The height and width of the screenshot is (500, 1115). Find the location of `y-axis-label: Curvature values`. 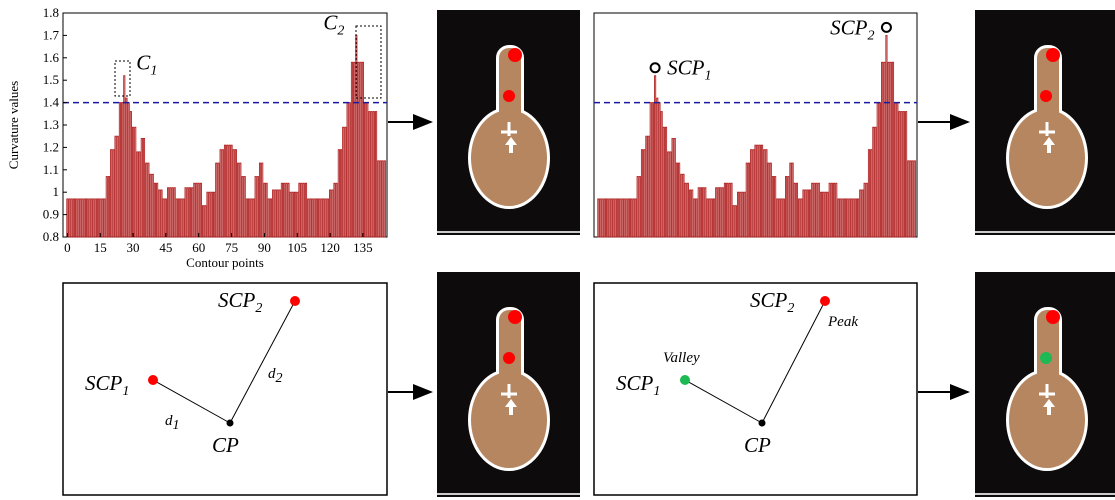

y-axis-label: Curvature values is located at coordinates (13, 125).